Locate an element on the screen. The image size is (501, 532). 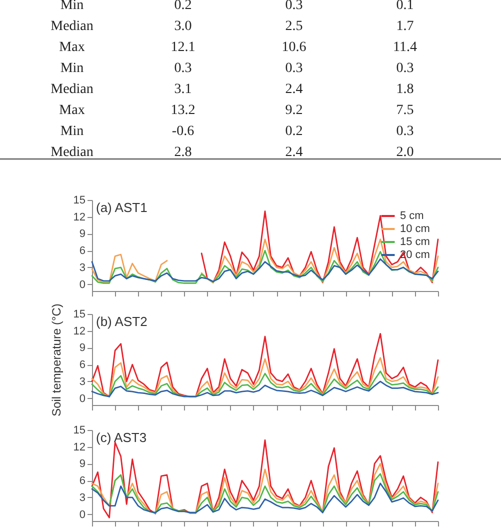
text: 2.0 is located at coordinates (405, 152).